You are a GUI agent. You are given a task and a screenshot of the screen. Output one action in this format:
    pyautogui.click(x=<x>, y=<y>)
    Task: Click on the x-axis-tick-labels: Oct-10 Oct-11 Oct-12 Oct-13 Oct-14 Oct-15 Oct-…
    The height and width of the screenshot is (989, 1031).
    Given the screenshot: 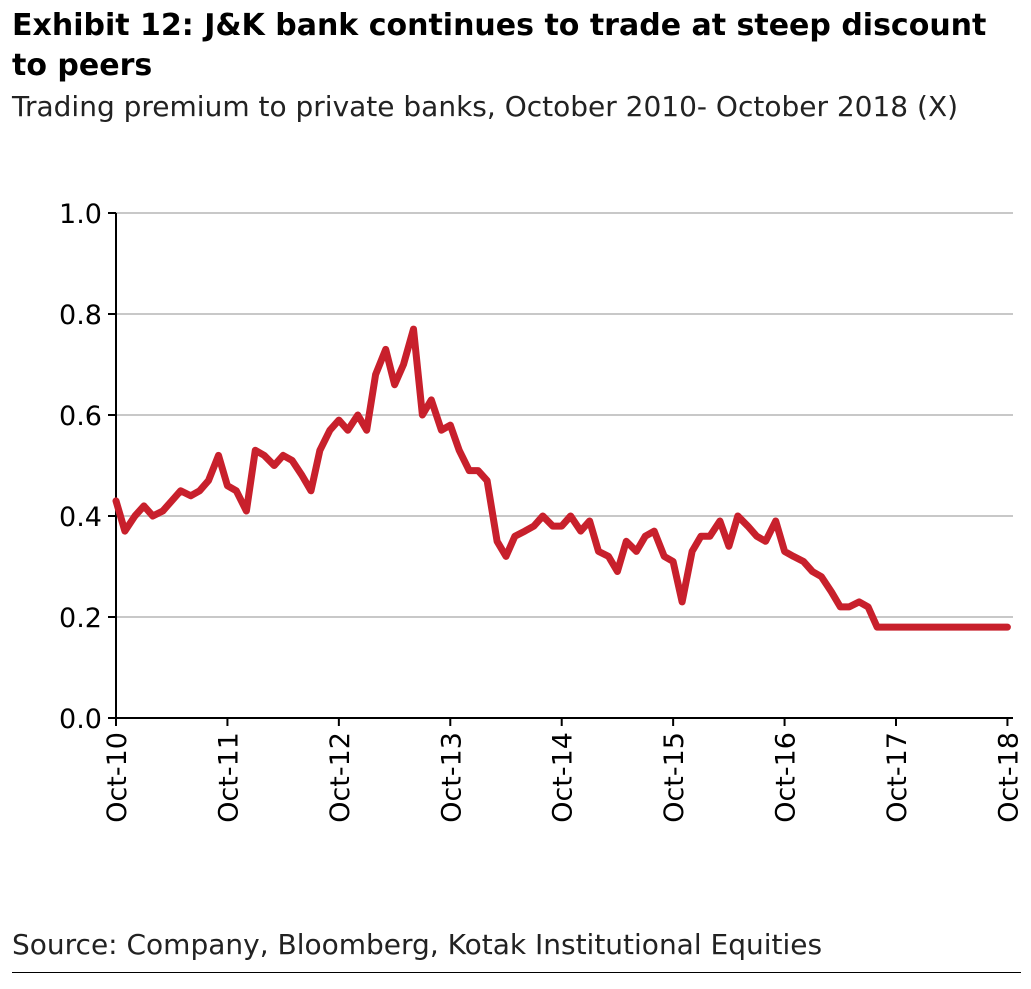 What is the action you would take?
    pyautogui.click(x=563, y=777)
    